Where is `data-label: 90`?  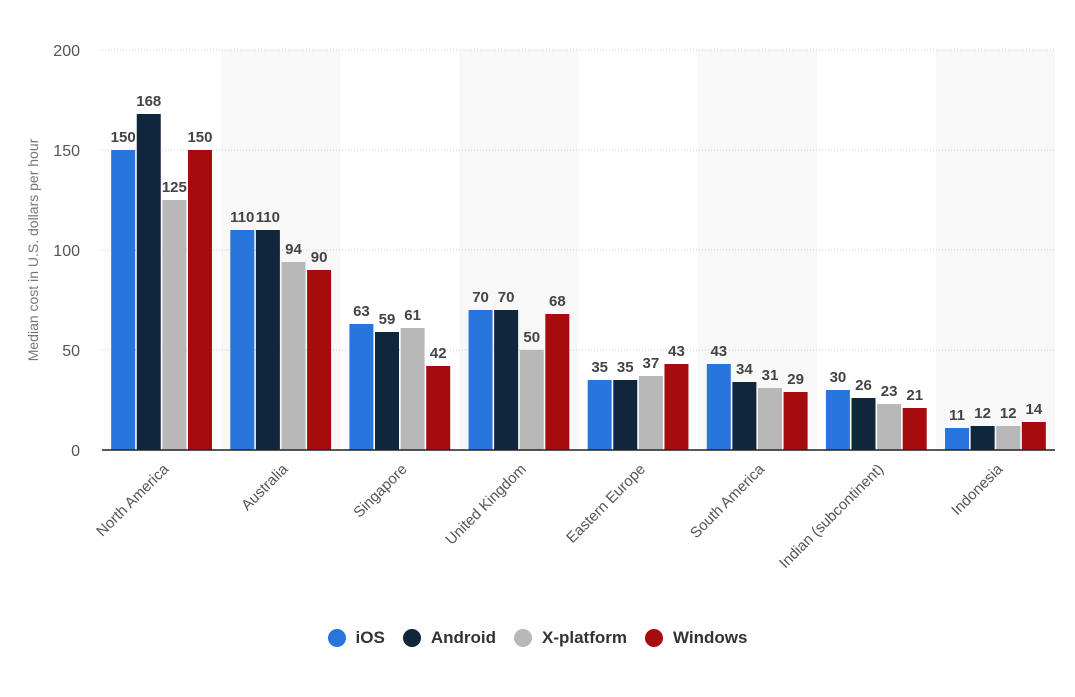
data-label: 90 is located at coordinates (319, 257).